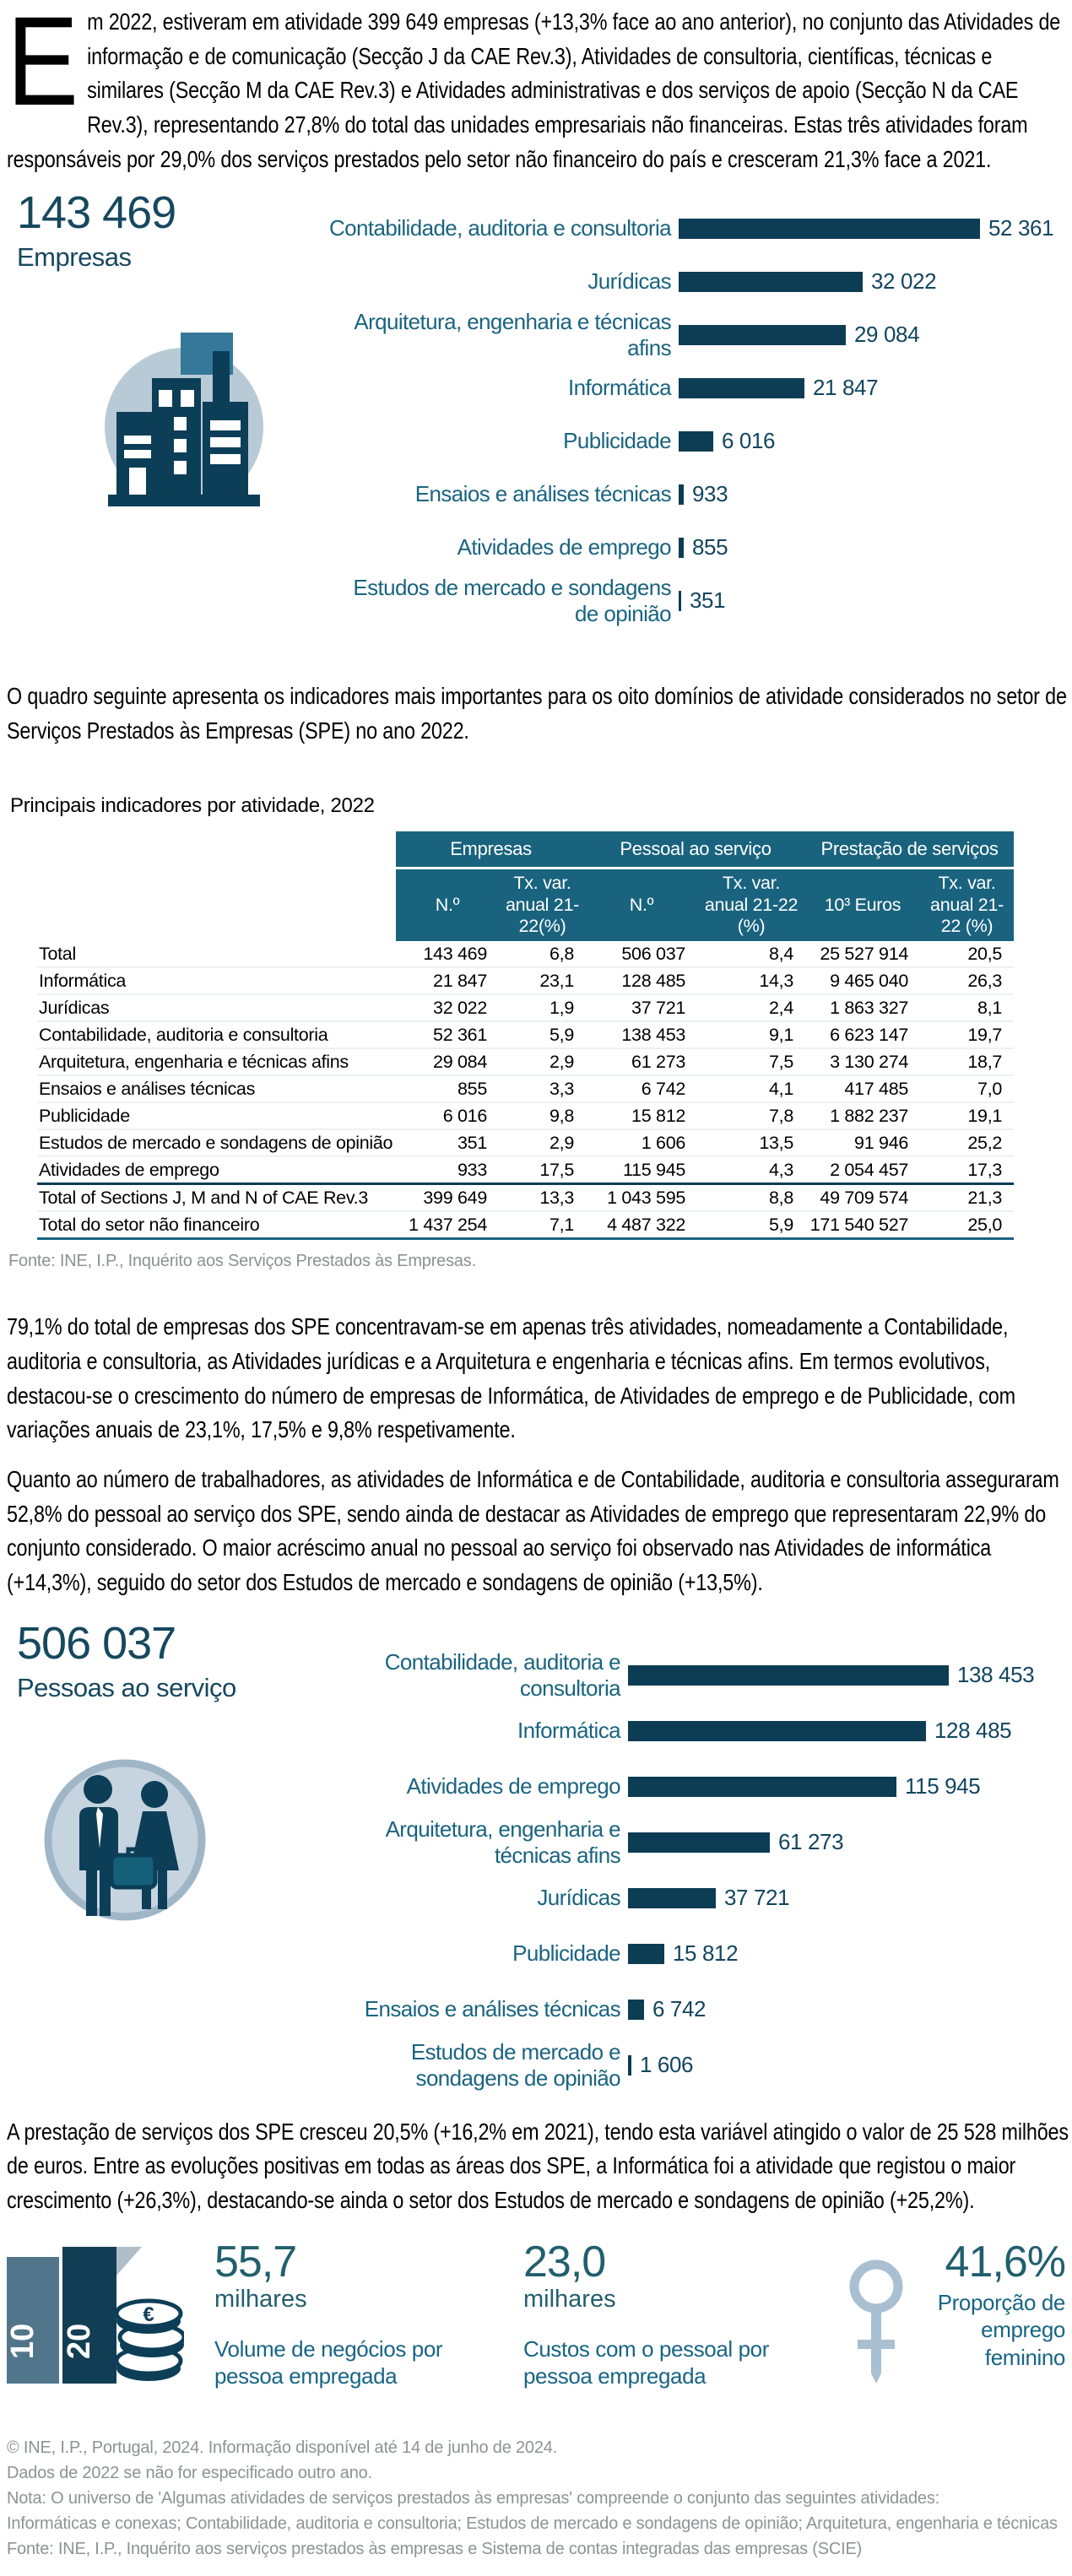  What do you see at coordinates (81, 302) in the screenshot?
I see `blank-placeholder-box` at bounding box center [81, 302].